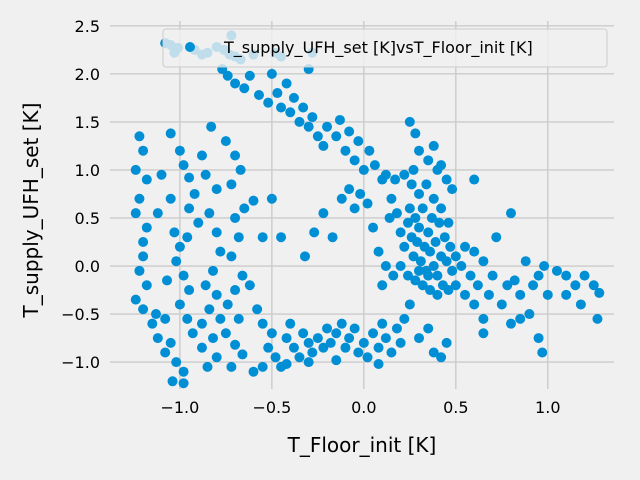 The width and height of the screenshot is (640, 480). What do you see at coordinates (80, 194) in the screenshot?
I see `y-axis-ticks: −1.0 −0.5 0.0 0.5 1.0 1.5 2.0 2.5` at bounding box center [80, 194].